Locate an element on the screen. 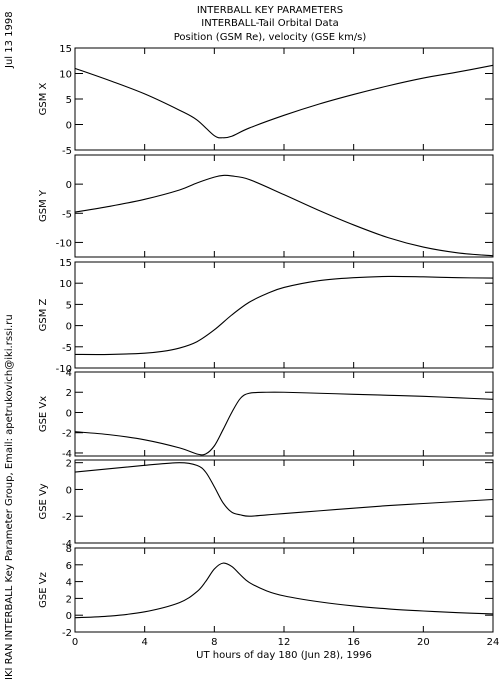  panel-5: -4 -2 0 2 GSE Vy is located at coordinates (266, 504).